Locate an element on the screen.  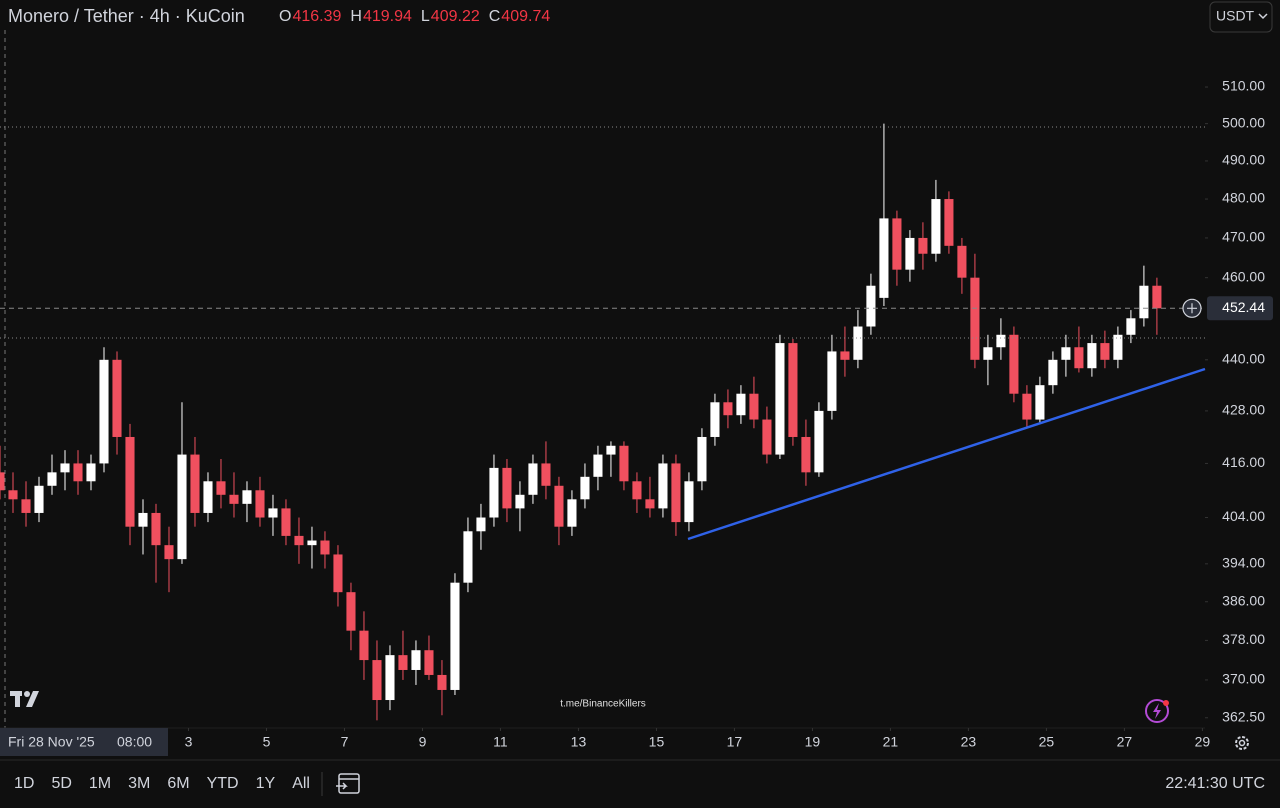
y-tick-label: 510.00 is located at coordinates (1243, 86).